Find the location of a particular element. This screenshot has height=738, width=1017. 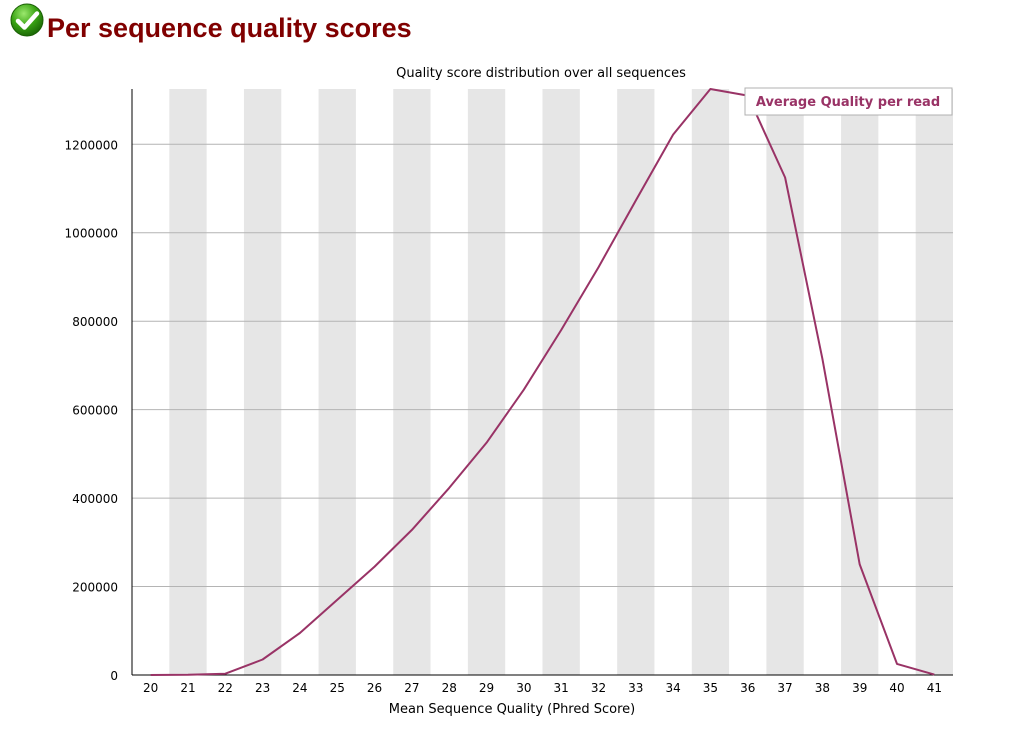

x-tick-label: 36 is located at coordinates (747, 688).